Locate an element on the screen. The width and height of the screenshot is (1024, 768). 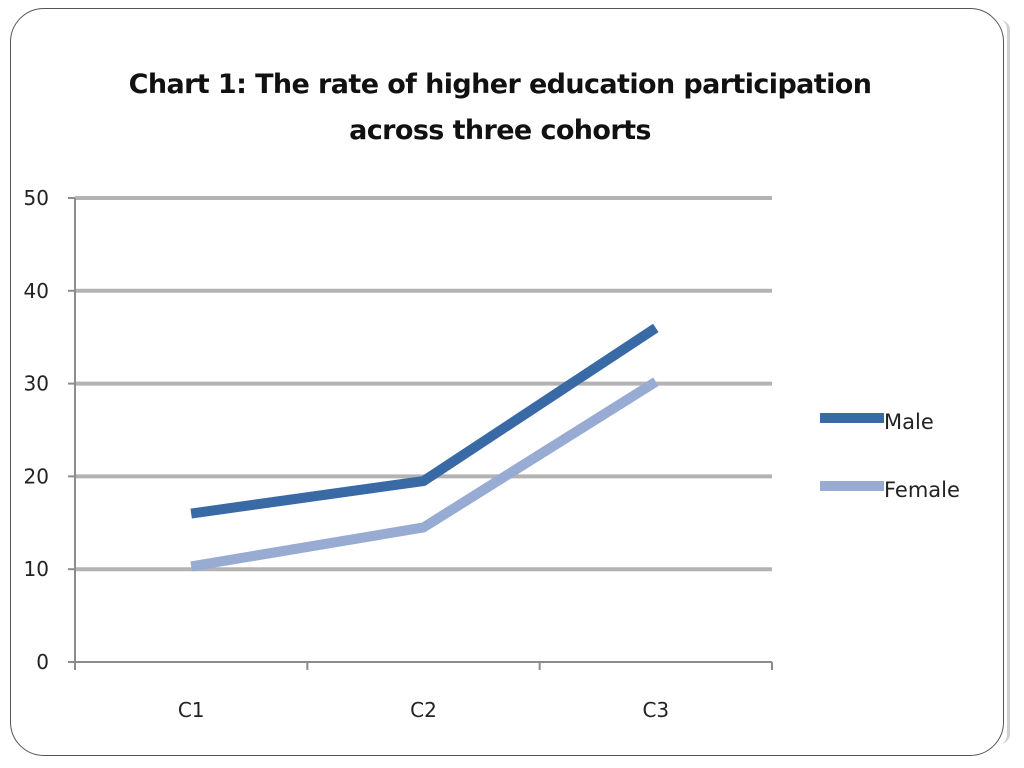
legend-label-male: Male is located at coordinates (909, 422).